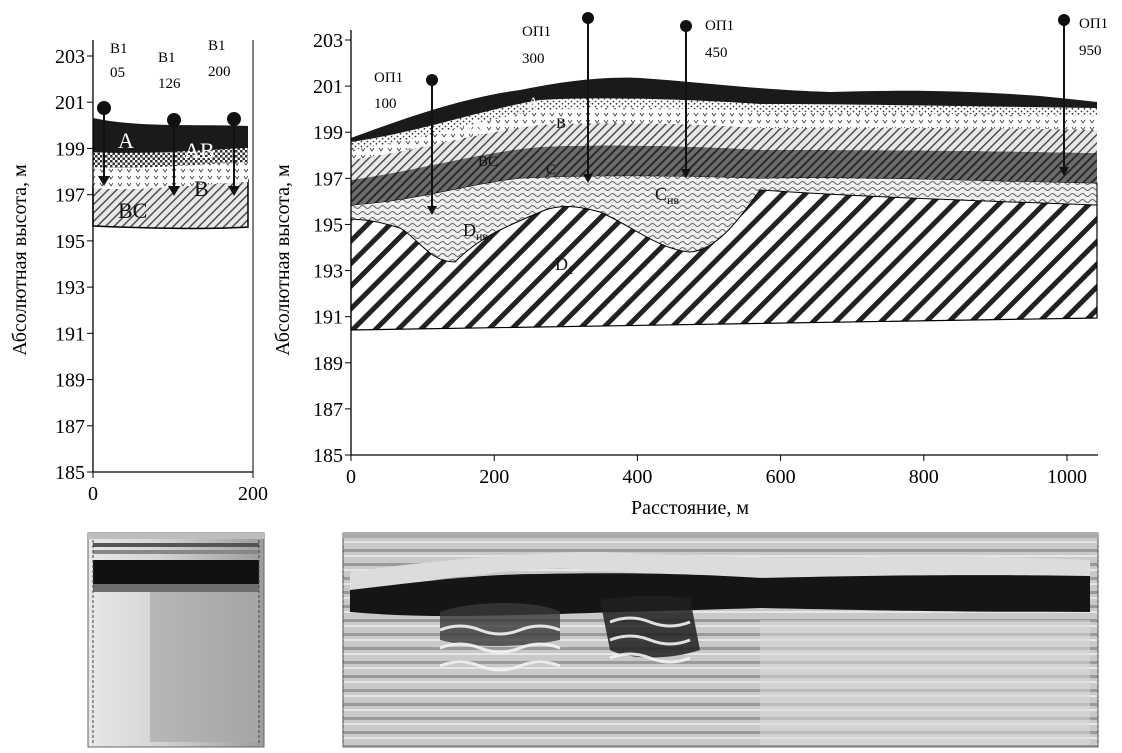 The height and width of the screenshot is (753, 1122). I want to click on right-well-950-label1: ОП1, so click(1093, 24).